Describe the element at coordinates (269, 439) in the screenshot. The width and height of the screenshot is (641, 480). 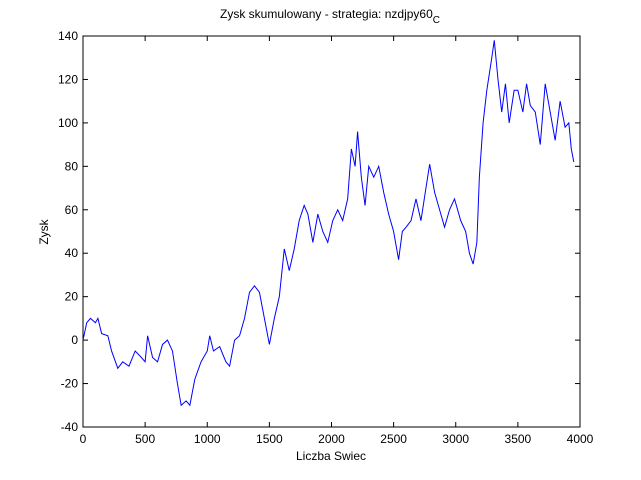
I see `x-tick-label: 1500` at that location.